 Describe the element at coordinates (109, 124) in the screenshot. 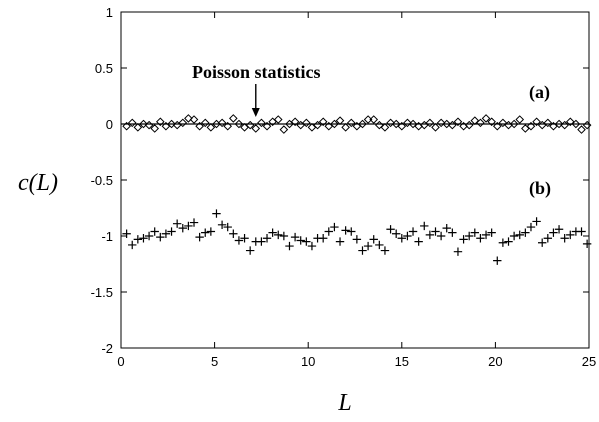

I see `y-tick-label: 0` at that location.